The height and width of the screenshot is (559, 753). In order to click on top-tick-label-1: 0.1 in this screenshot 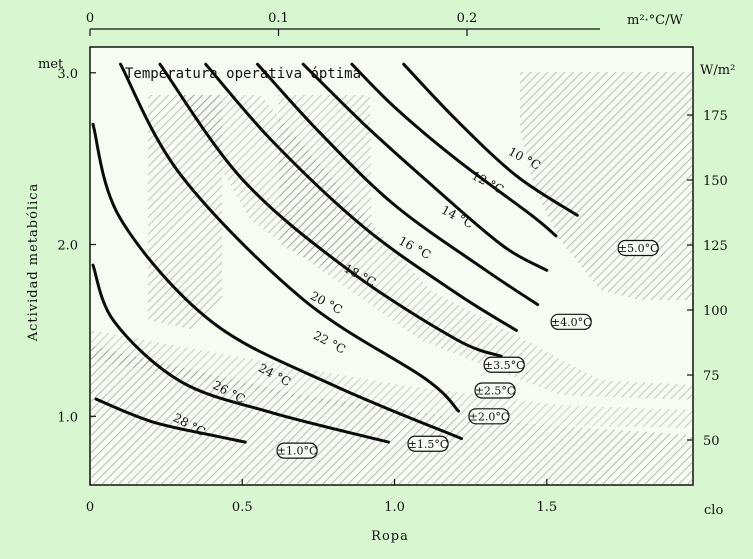, I will do `click(278, 18)`.